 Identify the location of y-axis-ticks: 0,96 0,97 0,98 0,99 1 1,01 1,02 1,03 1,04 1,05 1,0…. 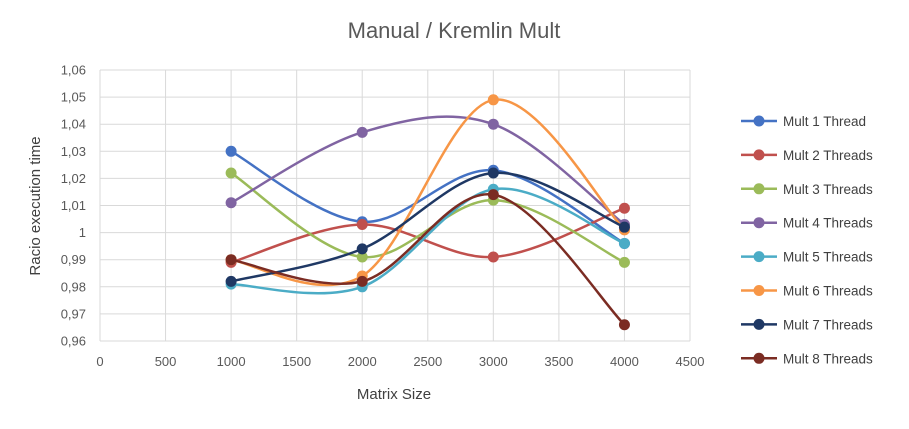
(73, 206).